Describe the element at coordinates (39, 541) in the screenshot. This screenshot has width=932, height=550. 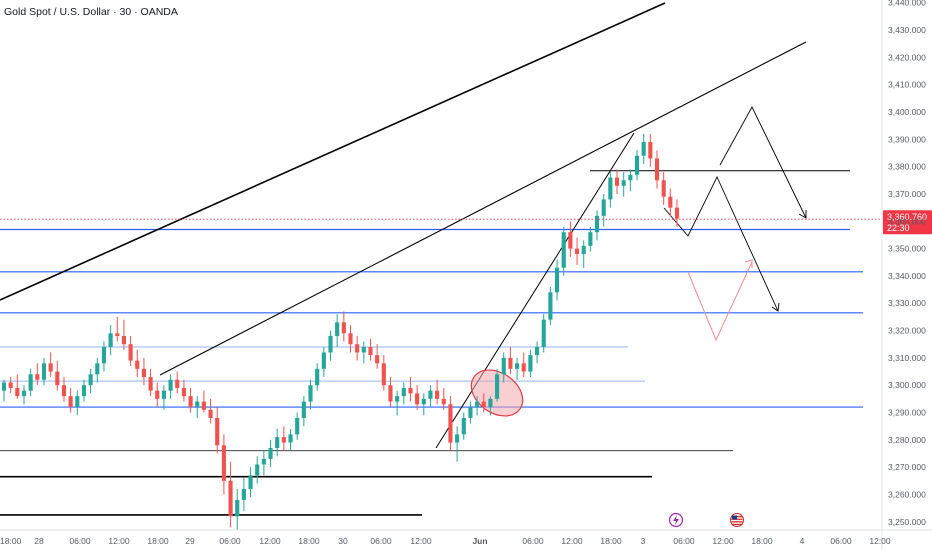
I see `x-tick-label: 28` at that location.